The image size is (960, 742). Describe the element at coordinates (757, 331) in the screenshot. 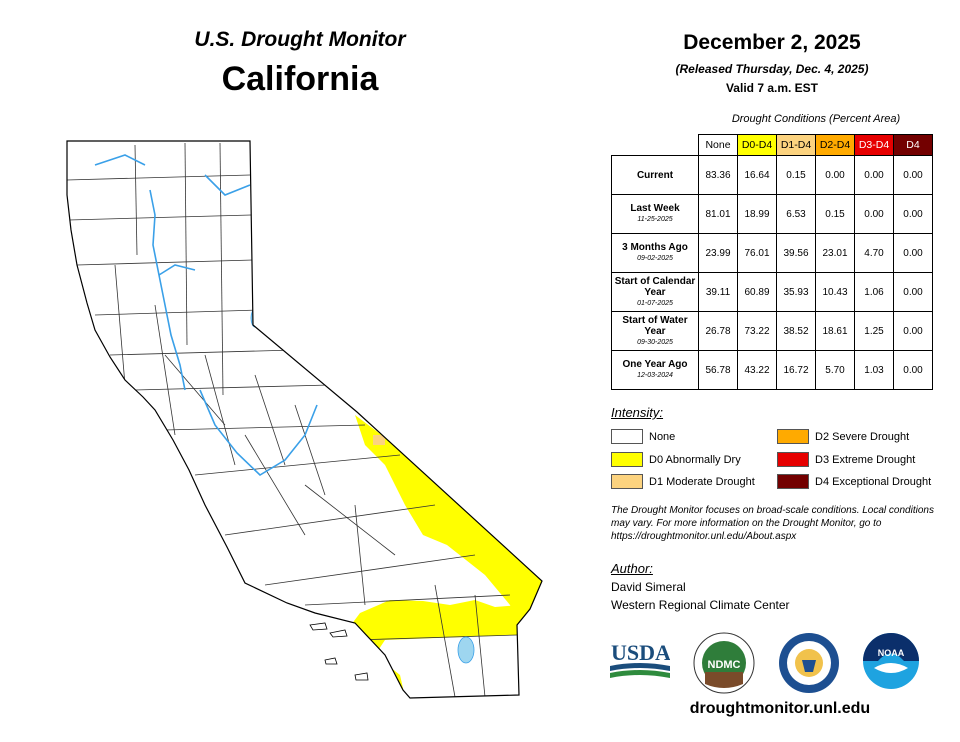

I see `table-cell: 73.22` at that location.